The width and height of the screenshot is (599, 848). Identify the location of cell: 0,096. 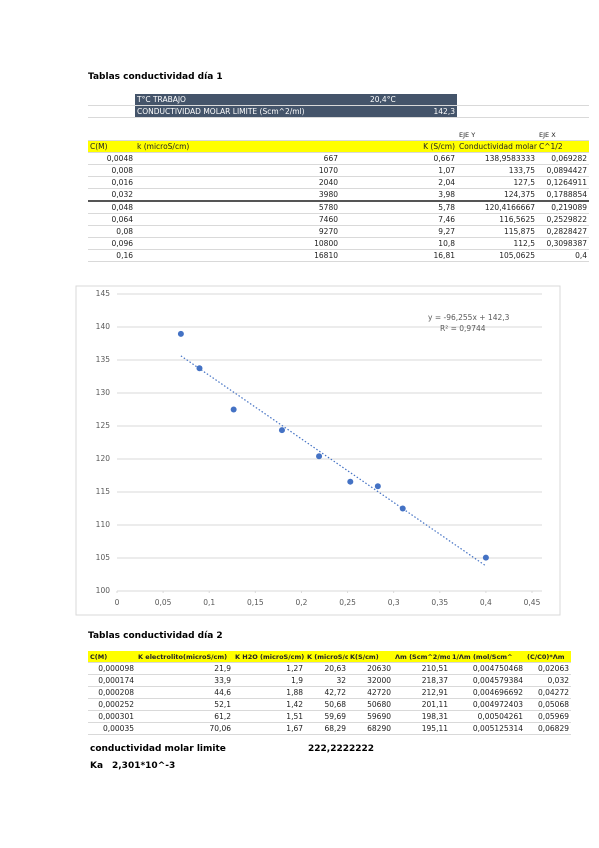
(111, 243).